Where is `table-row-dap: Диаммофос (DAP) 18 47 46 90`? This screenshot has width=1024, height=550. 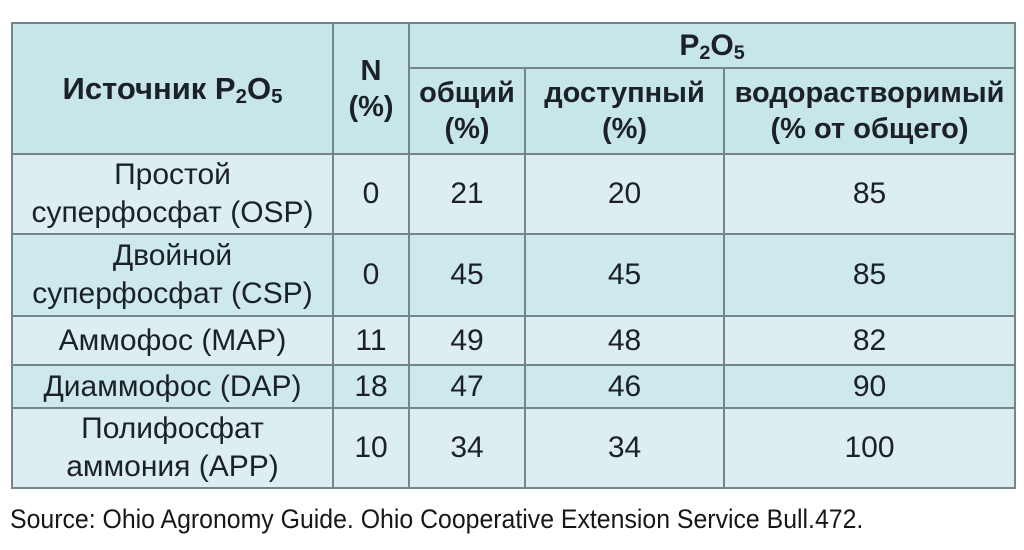
table-row-dap: Диаммофос (DAP) 18 47 46 90 is located at coordinates (514, 386).